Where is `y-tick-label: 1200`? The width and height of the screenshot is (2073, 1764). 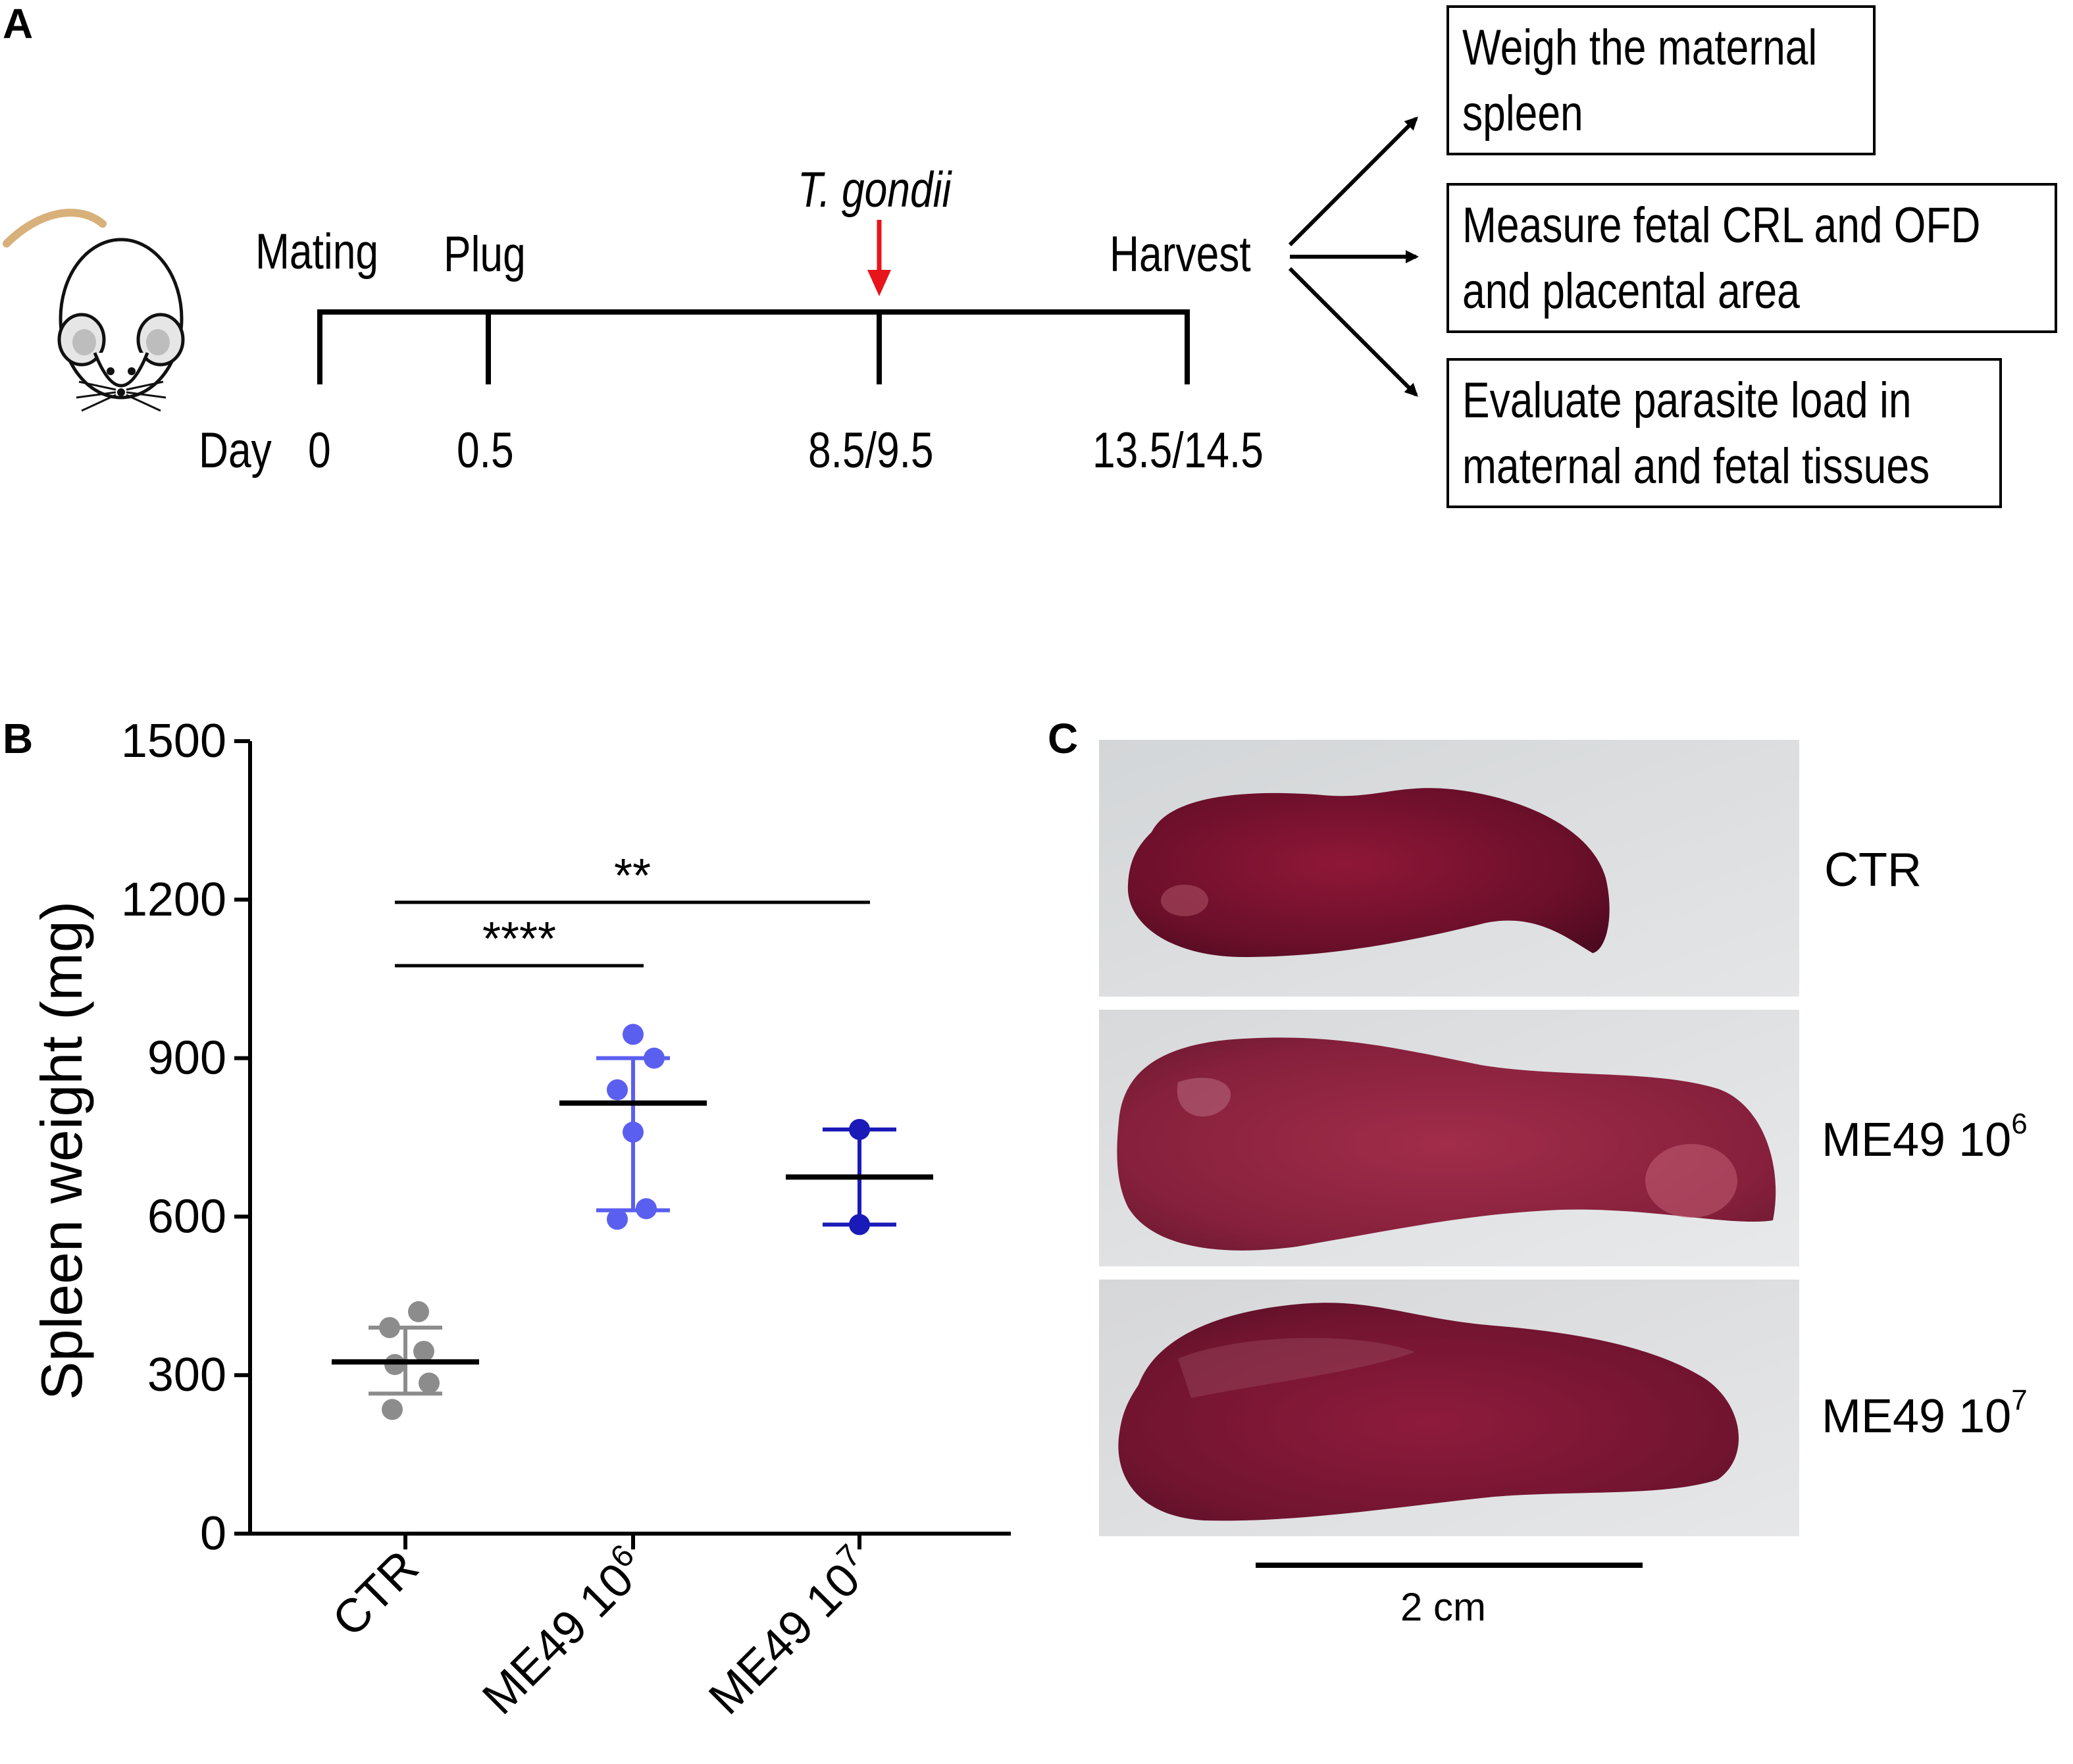
y-tick-label: 1200 is located at coordinates (173, 899).